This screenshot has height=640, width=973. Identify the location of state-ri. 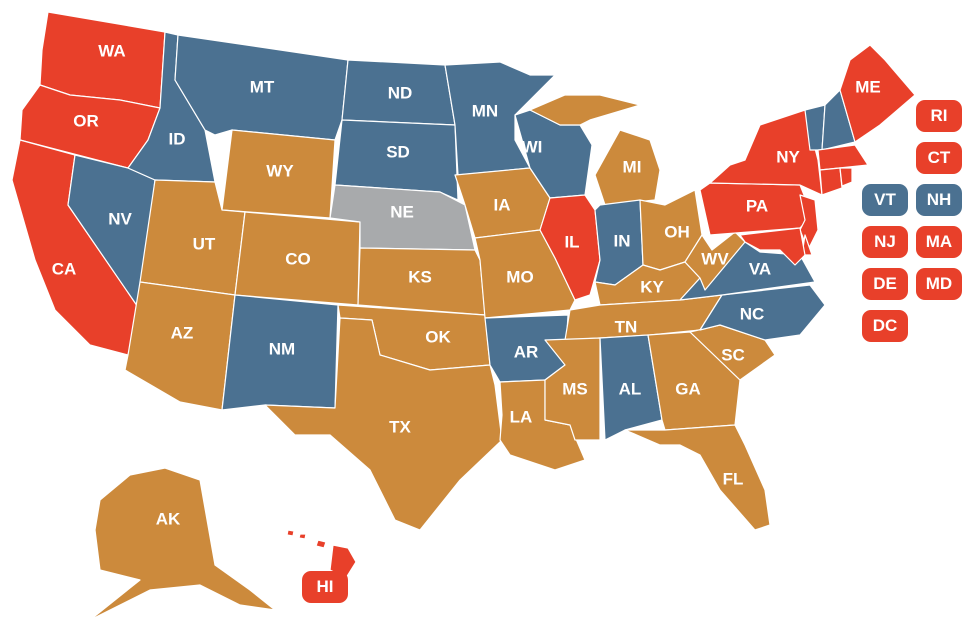
(846, 177).